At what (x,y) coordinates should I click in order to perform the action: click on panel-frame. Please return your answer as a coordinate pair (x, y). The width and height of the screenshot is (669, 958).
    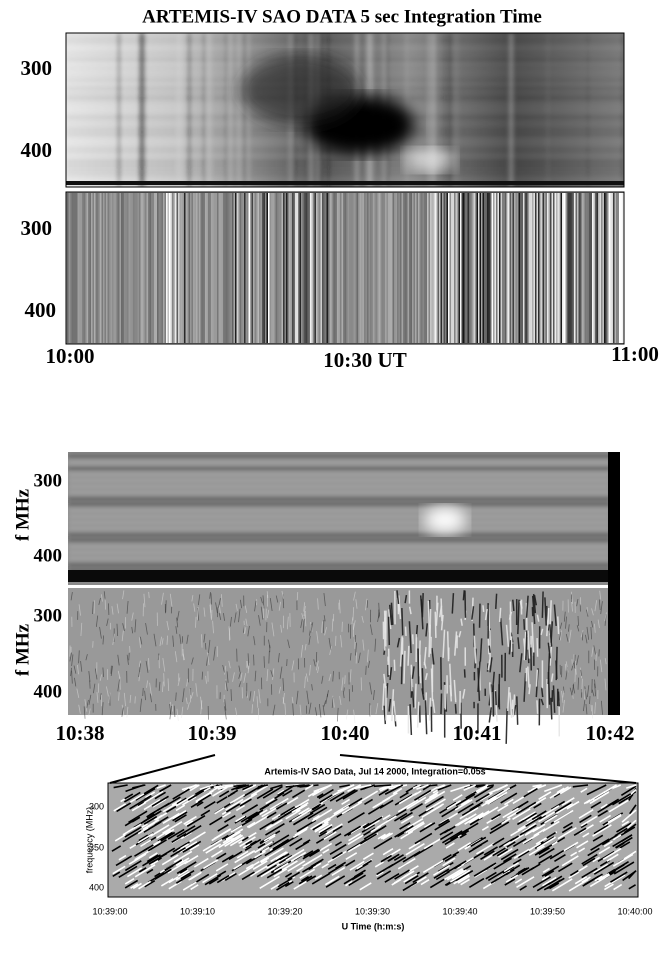
    Looking at the image, I should click on (373, 840).